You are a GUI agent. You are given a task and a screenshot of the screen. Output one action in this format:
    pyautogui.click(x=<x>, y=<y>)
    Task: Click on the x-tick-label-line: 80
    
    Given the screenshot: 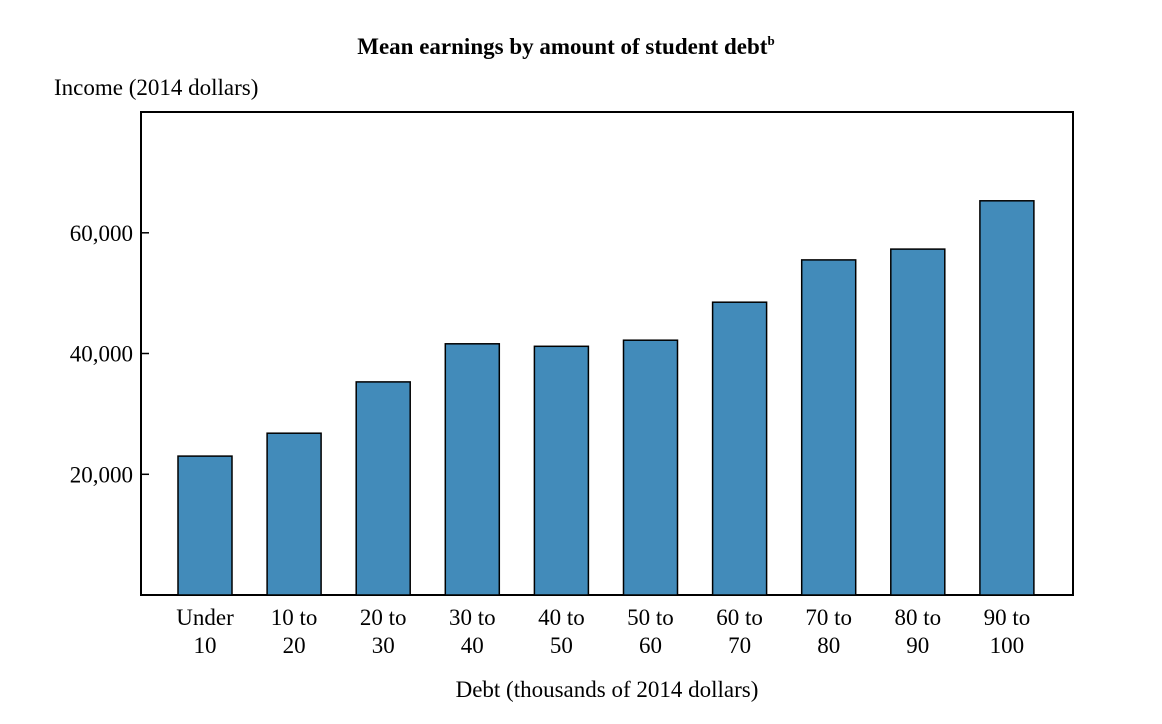 What is the action you would take?
    pyautogui.click(x=828, y=645)
    